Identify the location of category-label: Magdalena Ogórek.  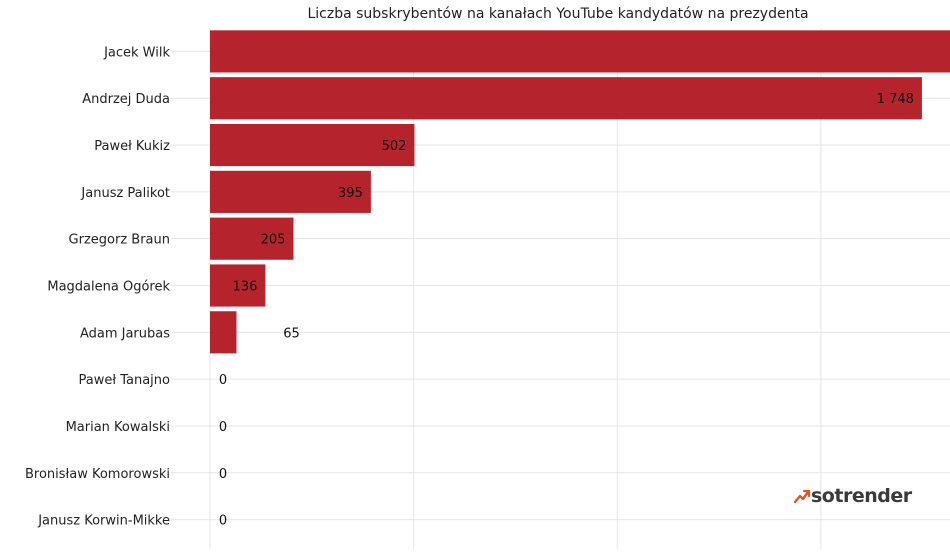
(108, 287).